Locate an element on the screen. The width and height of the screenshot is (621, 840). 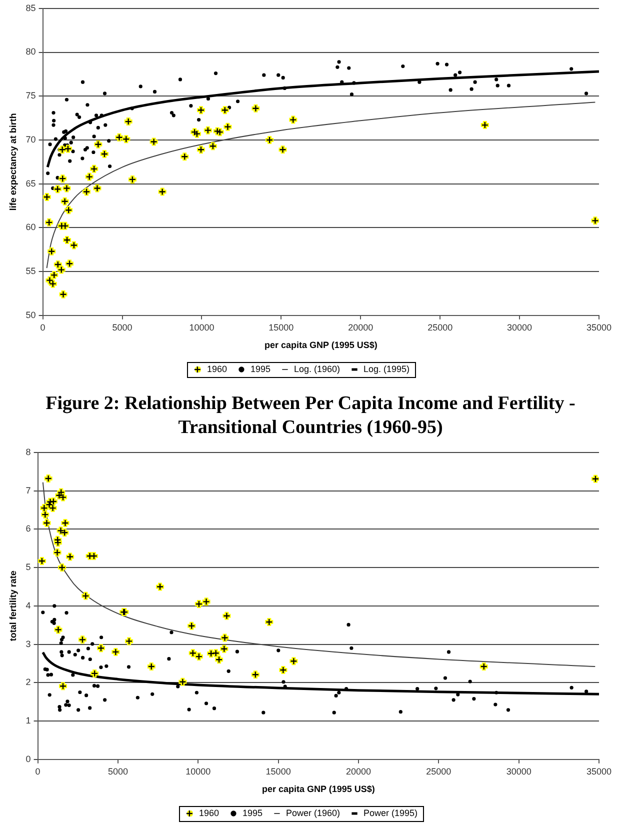
legend-label: Power (1960) is located at coordinates (313, 813).